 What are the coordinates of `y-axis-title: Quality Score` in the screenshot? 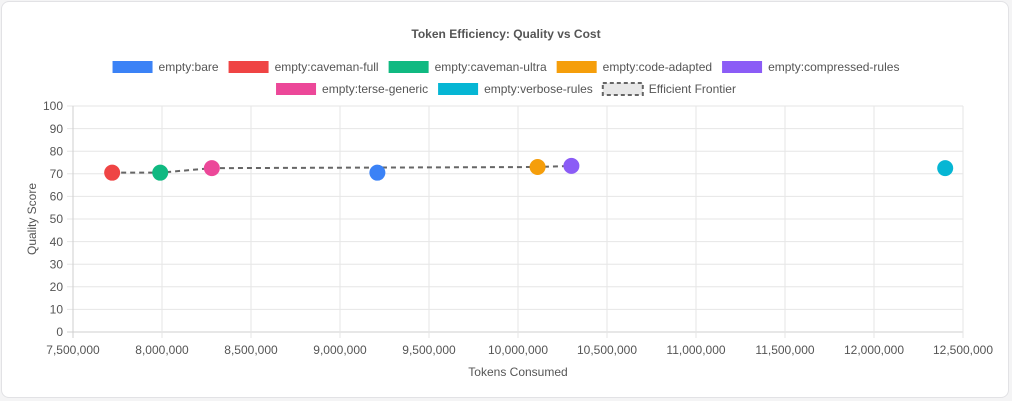 It's located at (32, 219).